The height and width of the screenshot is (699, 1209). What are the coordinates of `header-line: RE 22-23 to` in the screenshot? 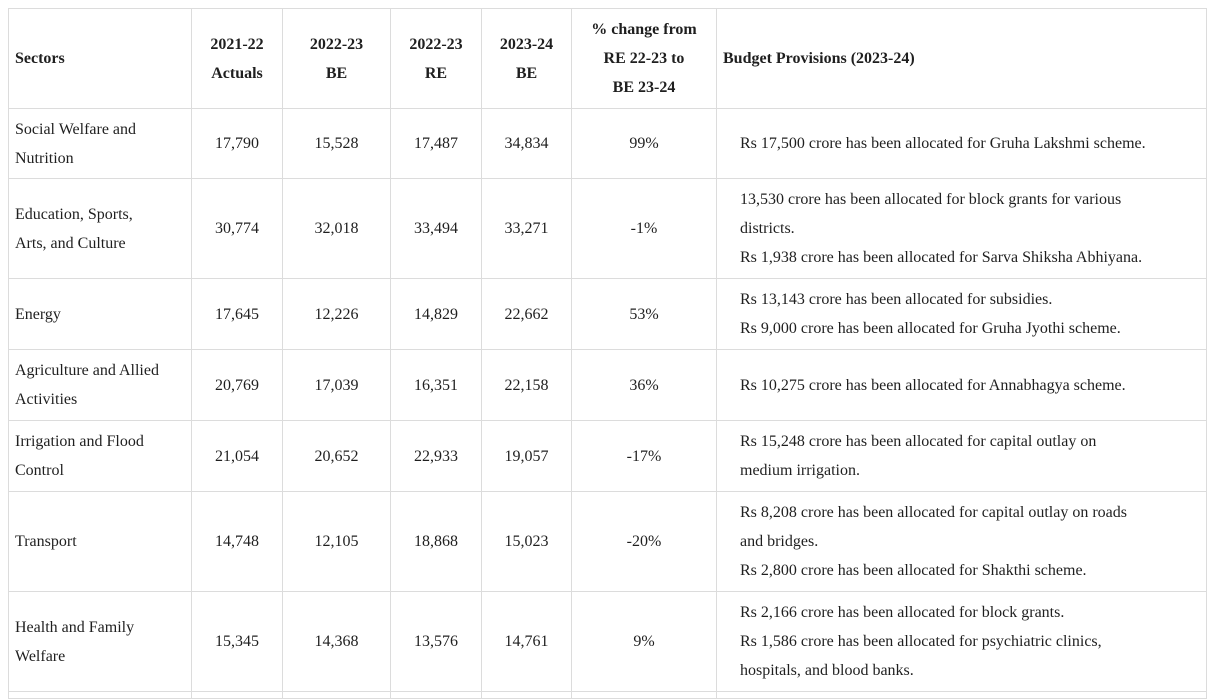 It's located at (644, 58).